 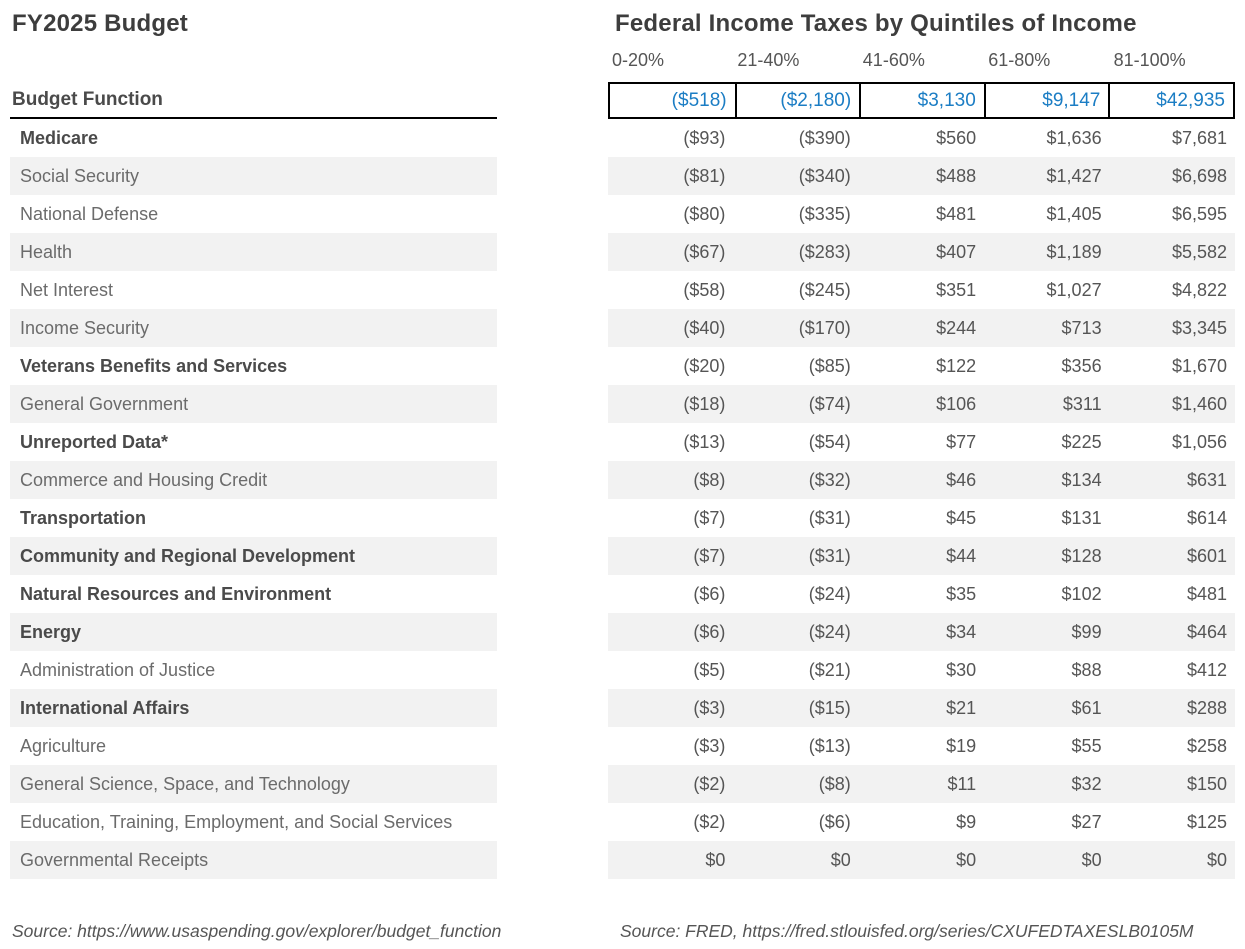 What do you see at coordinates (118, 669) in the screenshot?
I see `row-label: Administration of Justice` at bounding box center [118, 669].